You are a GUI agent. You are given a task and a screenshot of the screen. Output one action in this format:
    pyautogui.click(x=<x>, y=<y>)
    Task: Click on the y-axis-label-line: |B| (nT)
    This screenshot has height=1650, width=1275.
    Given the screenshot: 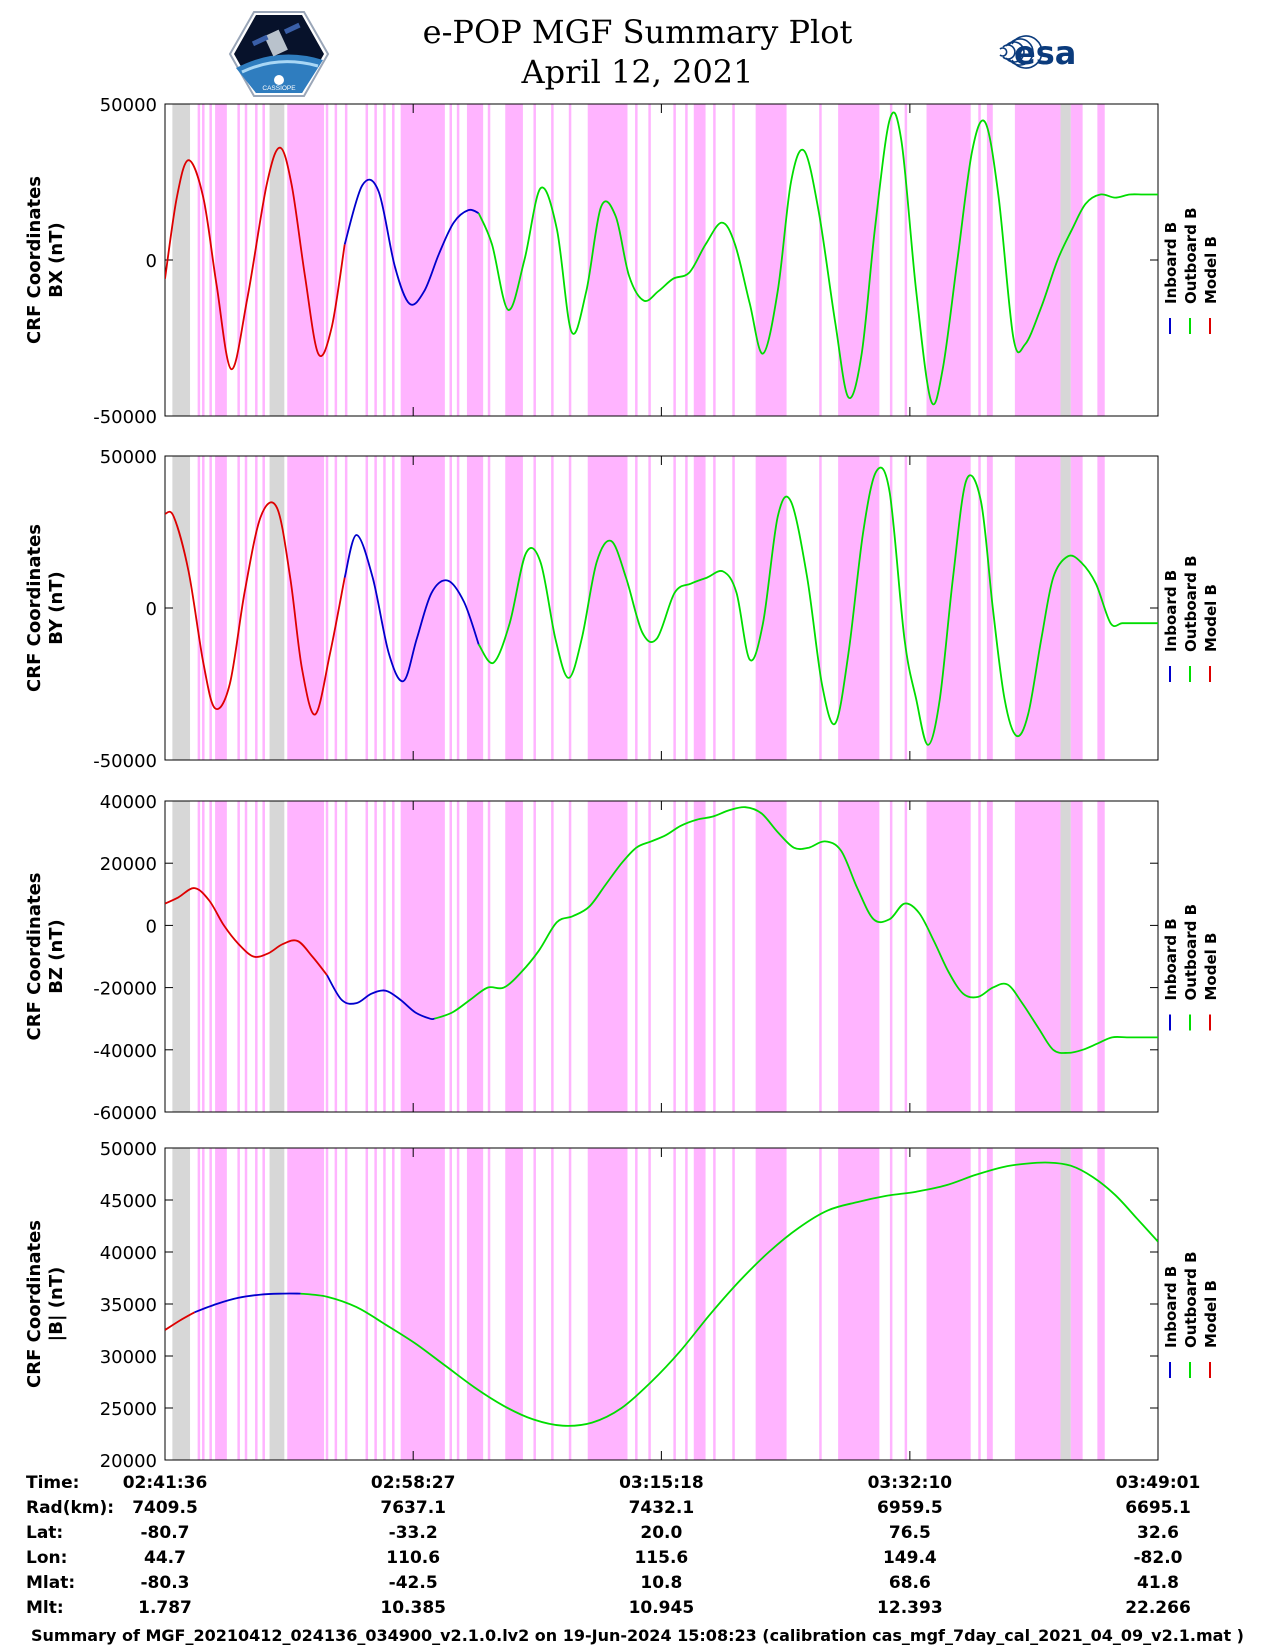 What is the action you would take?
    pyautogui.click(x=56, y=1304)
    